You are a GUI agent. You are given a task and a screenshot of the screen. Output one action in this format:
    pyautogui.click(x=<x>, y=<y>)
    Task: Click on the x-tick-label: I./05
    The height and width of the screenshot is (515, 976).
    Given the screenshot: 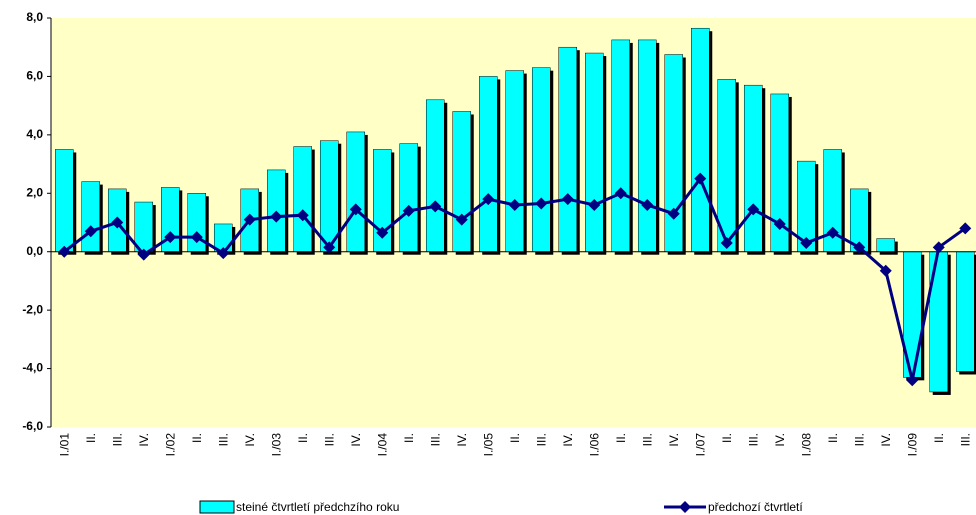 What is the action you would take?
    pyautogui.click(x=488, y=445)
    